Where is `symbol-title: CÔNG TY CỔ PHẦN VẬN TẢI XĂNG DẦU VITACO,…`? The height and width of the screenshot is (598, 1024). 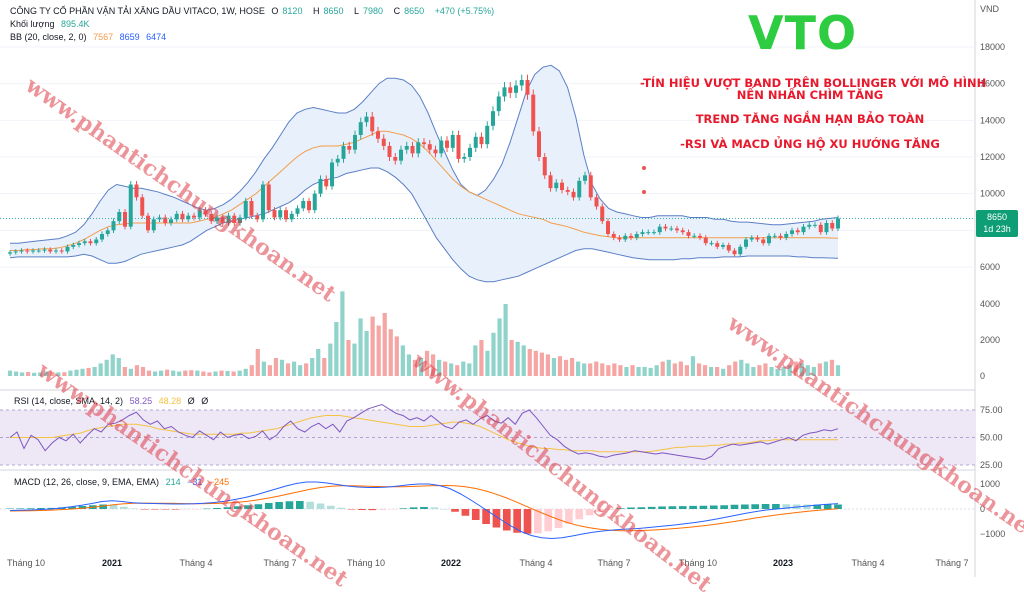
symbol-title: CÔNG TY CỔ PHẦN VẬN TẢI XĂNG DẦU VITACO,… is located at coordinates (137, 11).